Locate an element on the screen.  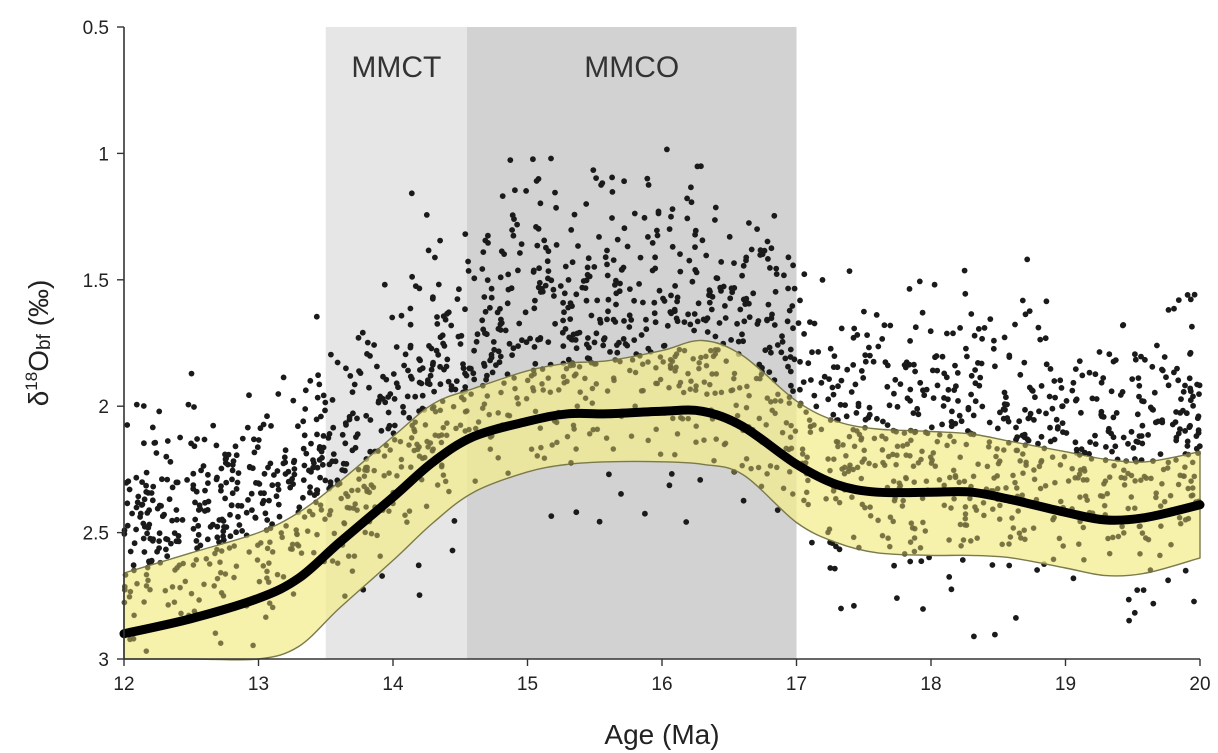
y-axis-title-subscript: bf is located at coordinates (44, 341).